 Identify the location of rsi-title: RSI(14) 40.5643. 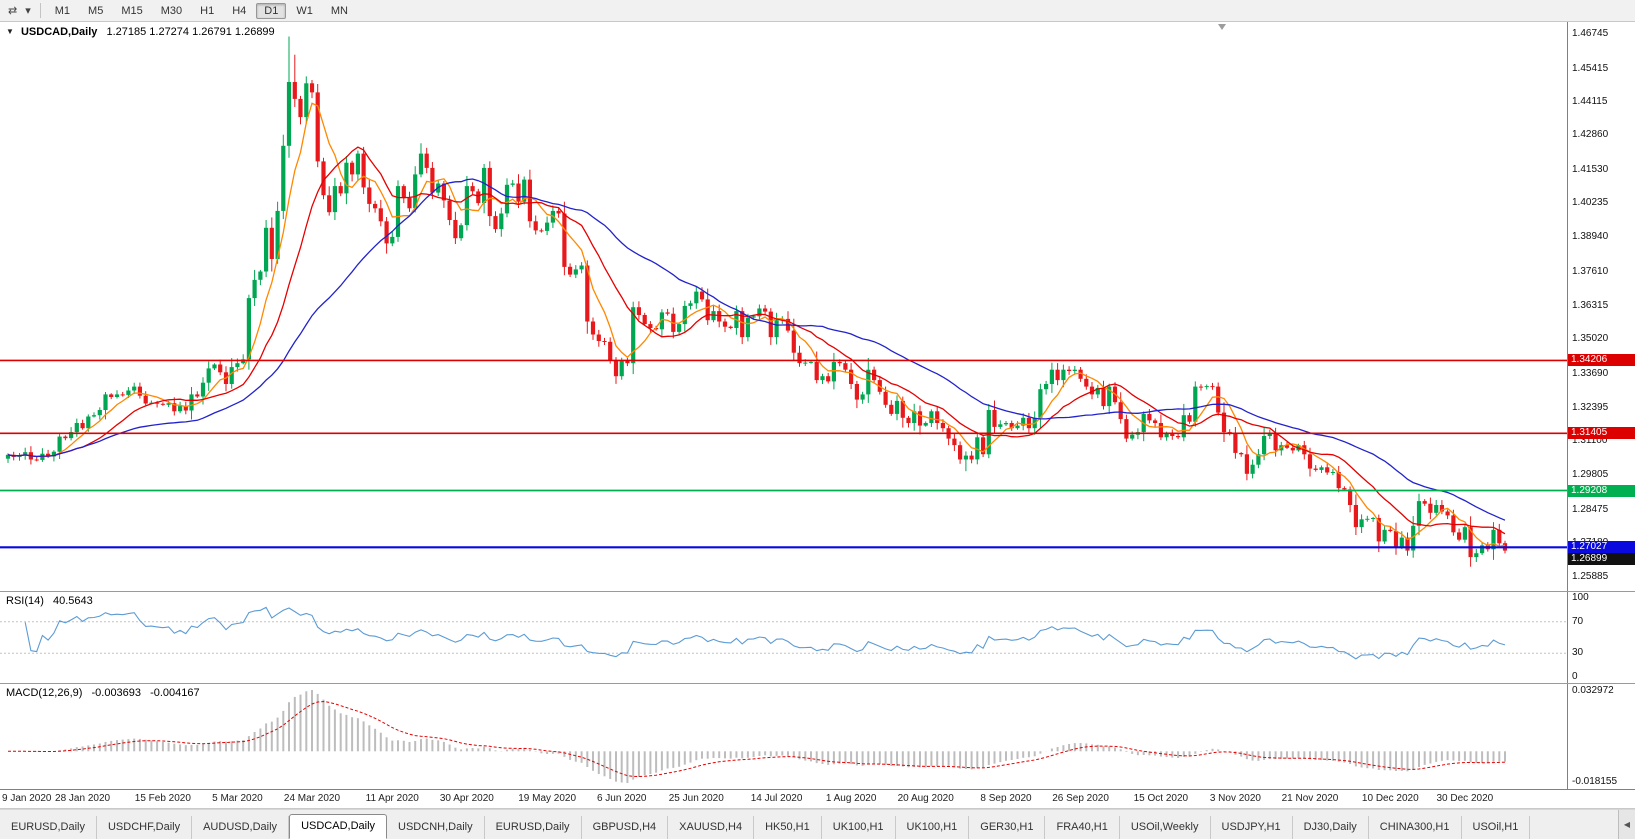
(52, 601).